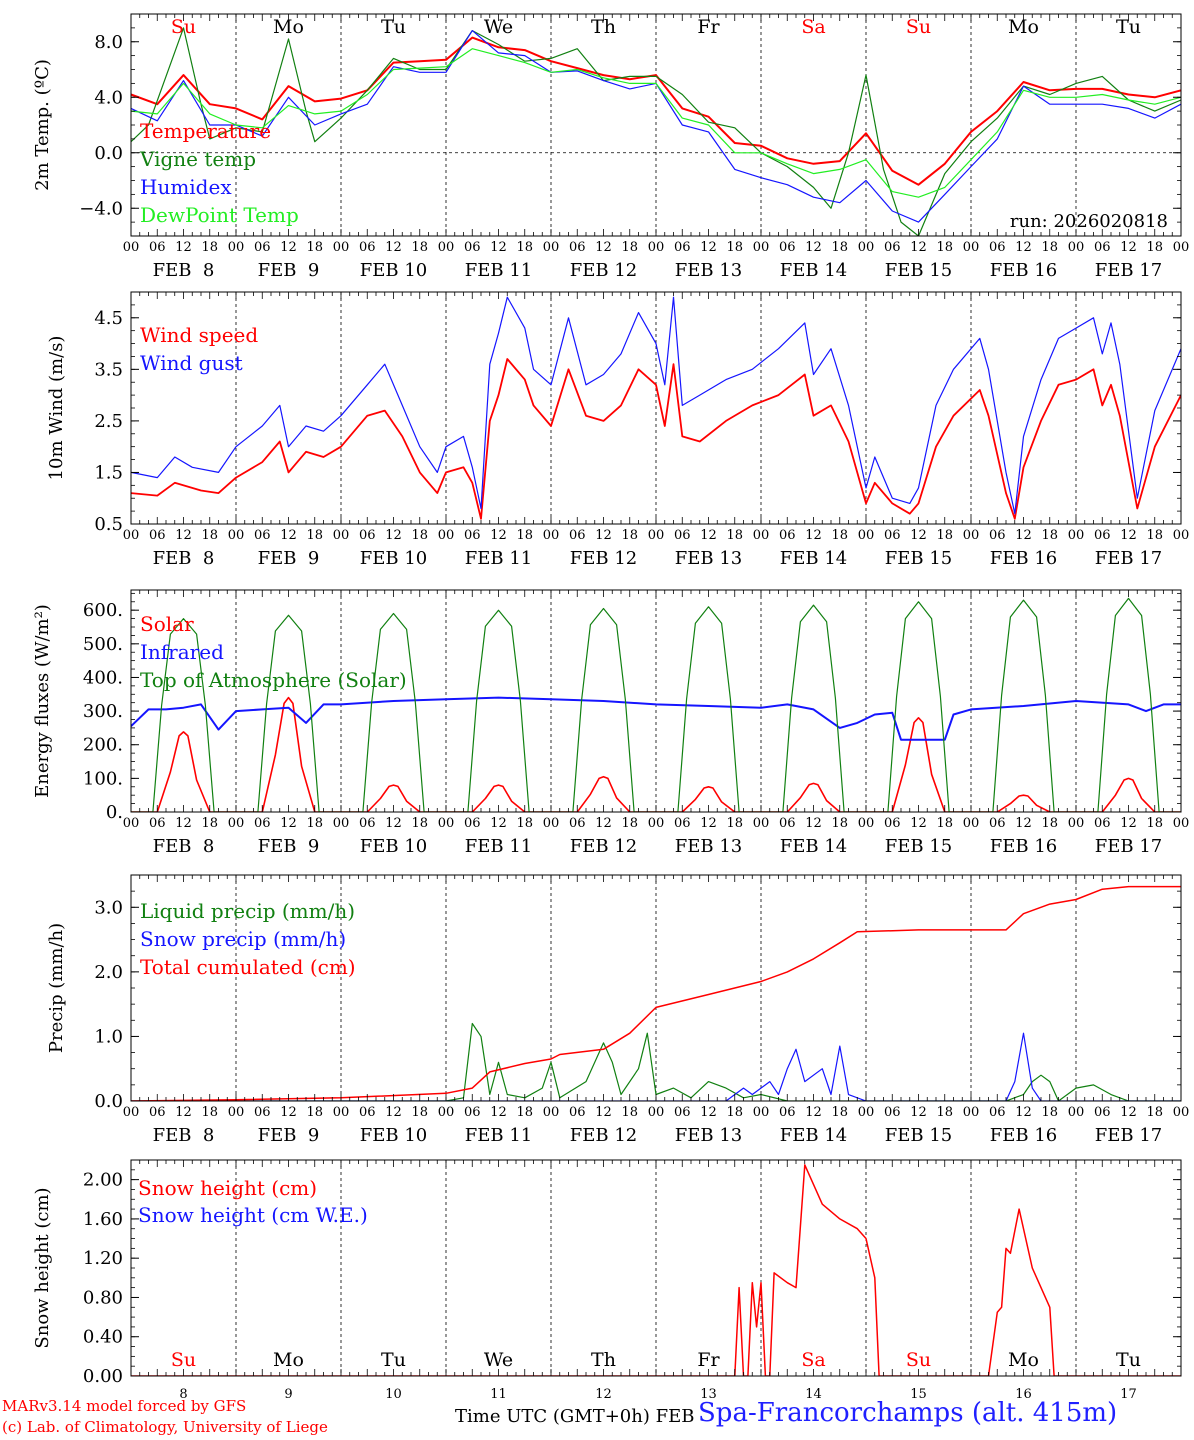  I want to click on series-line-infrared, so click(656, 718).